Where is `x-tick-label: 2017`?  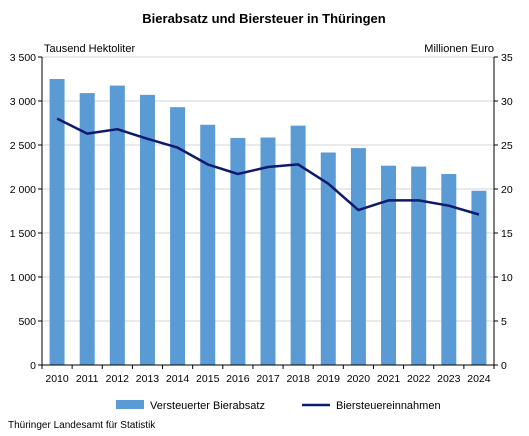 x-tick-label: 2017 is located at coordinates (268, 379).